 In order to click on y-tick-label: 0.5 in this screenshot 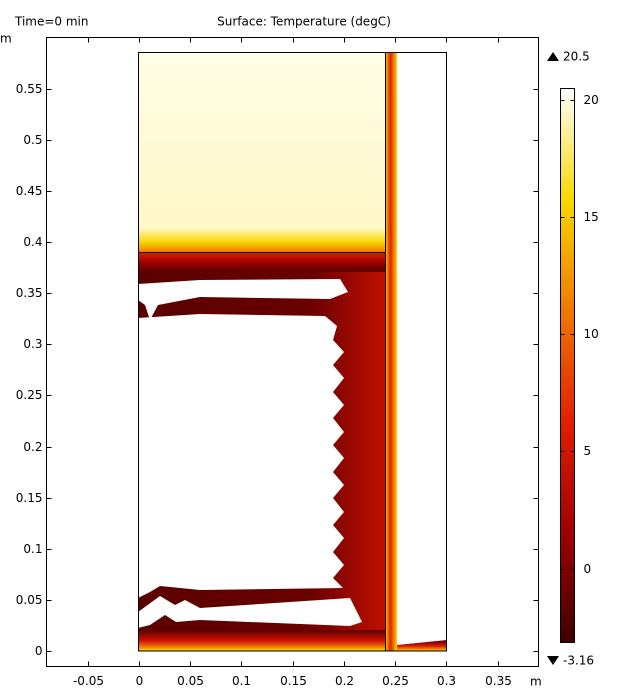, I will do `click(32, 140)`.